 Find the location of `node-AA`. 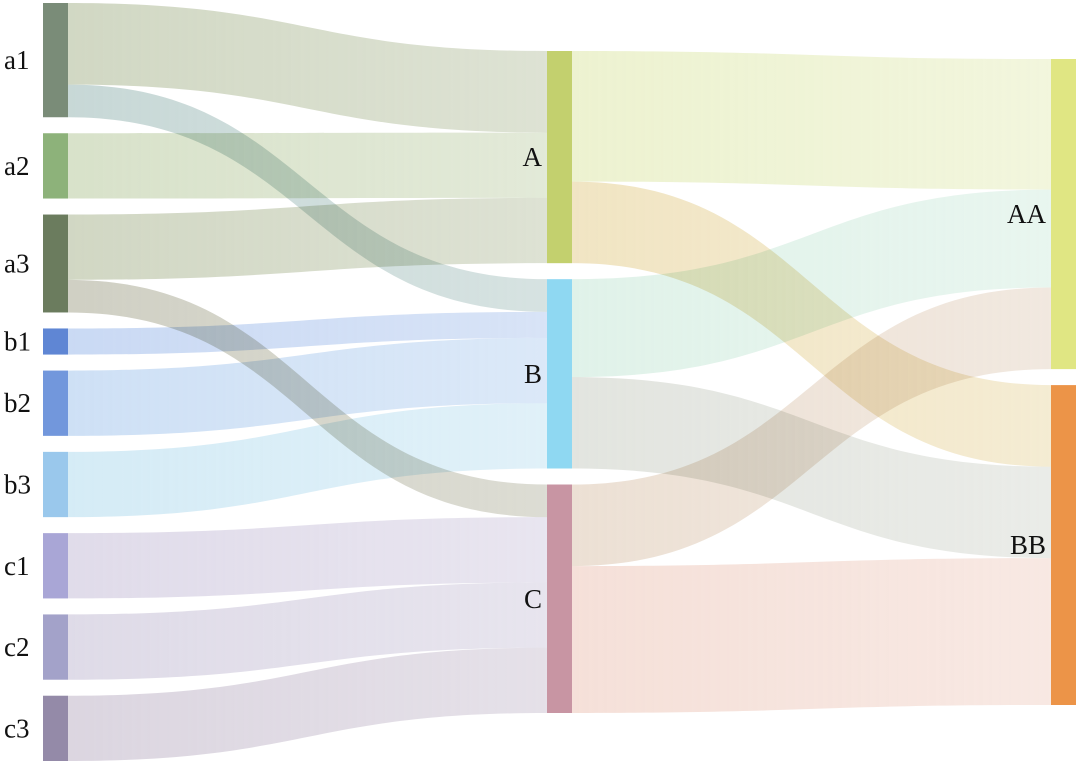

node-AA is located at coordinates (1063, 214).